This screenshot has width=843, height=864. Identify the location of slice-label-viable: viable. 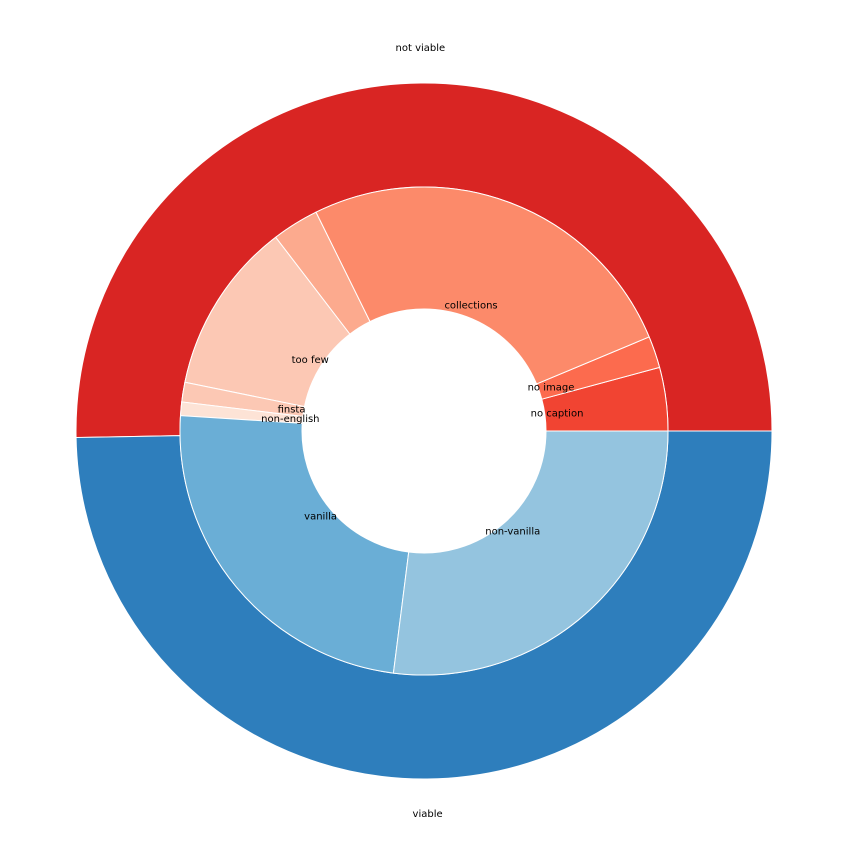
(428, 814).